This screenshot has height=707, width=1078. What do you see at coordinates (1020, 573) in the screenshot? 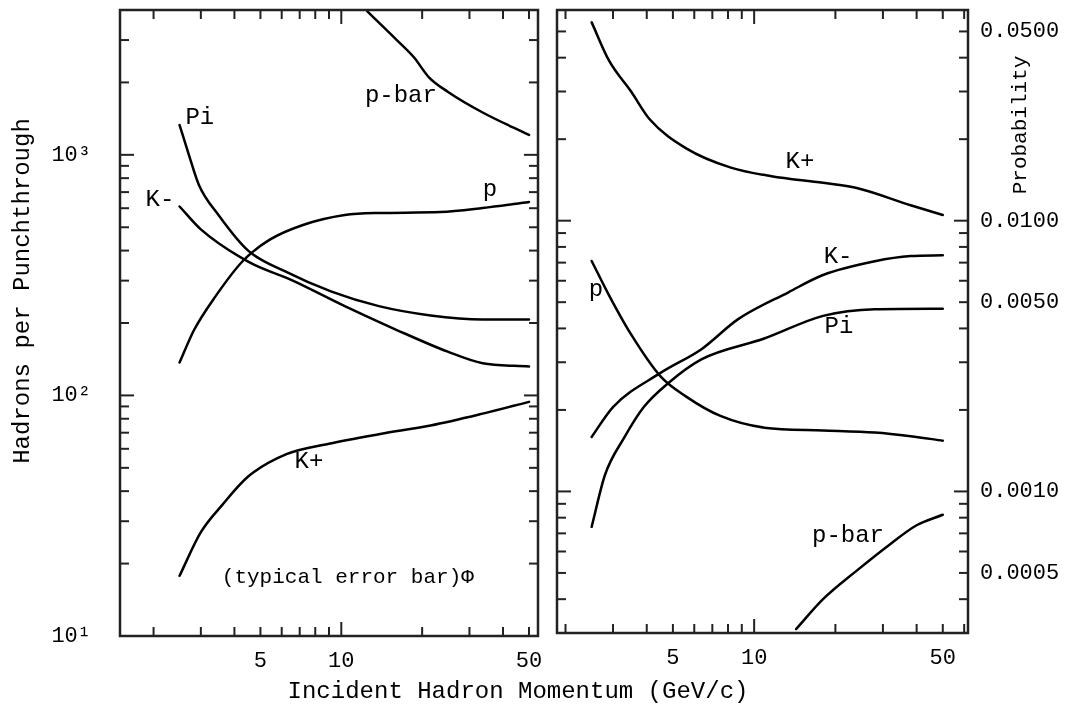
I see `y-tick-label: 0.0005` at bounding box center [1020, 573].